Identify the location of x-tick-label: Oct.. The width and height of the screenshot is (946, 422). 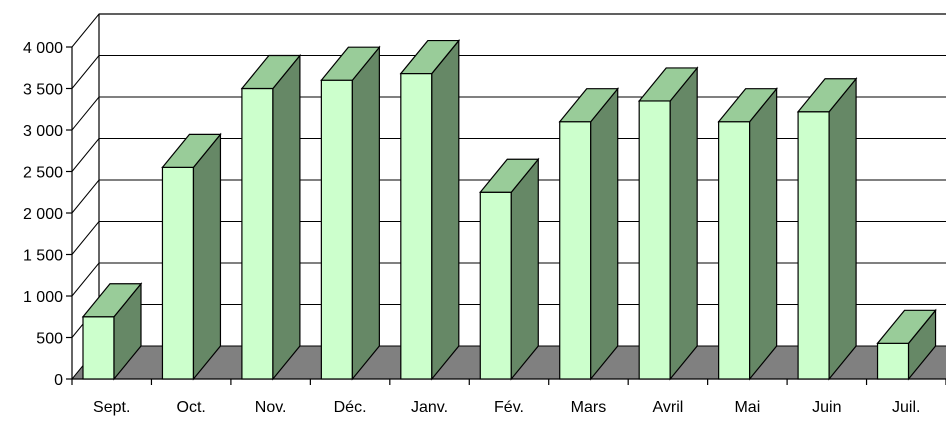
(191, 407).